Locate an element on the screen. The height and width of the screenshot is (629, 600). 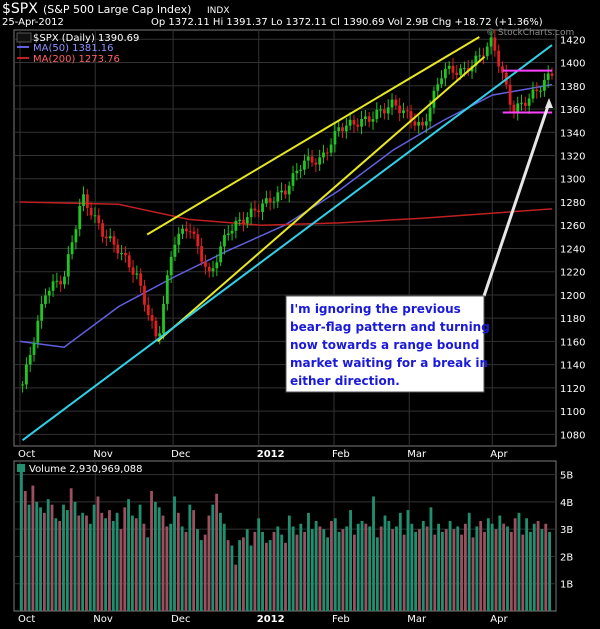
annotation-line: market waiting for a break in is located at coordinates (389, 363).